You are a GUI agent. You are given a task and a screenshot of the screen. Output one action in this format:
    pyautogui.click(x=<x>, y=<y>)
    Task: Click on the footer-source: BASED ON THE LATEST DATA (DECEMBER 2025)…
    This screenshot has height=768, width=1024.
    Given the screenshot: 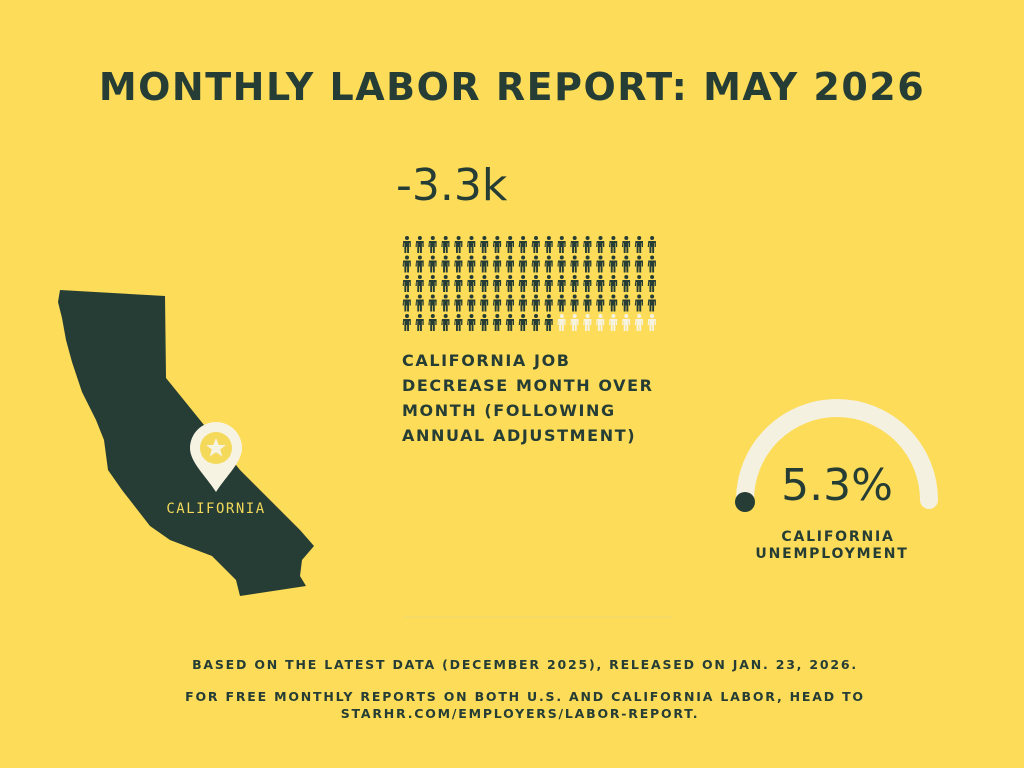 What is the action you would take?
    pyautogui.click(x=525, y=664)
    